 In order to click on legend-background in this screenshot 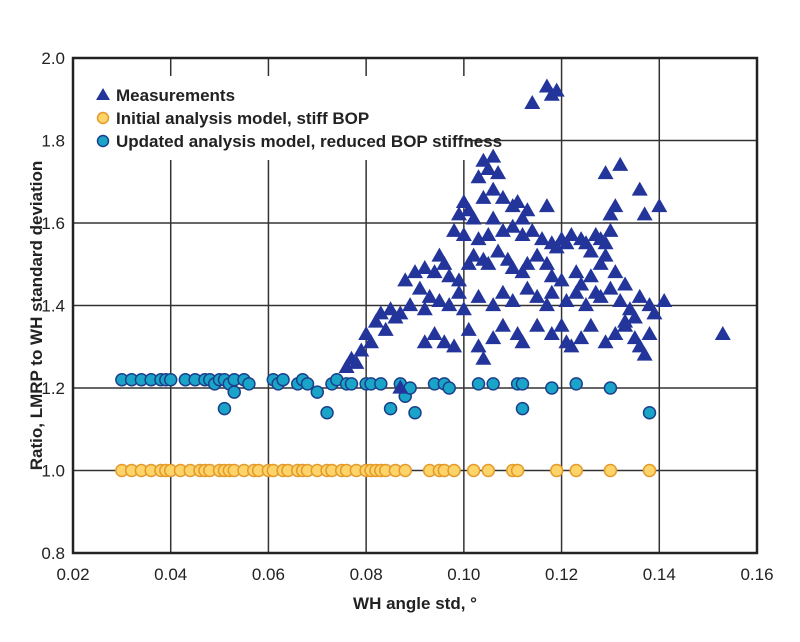, I will do `click(270, 117)`.